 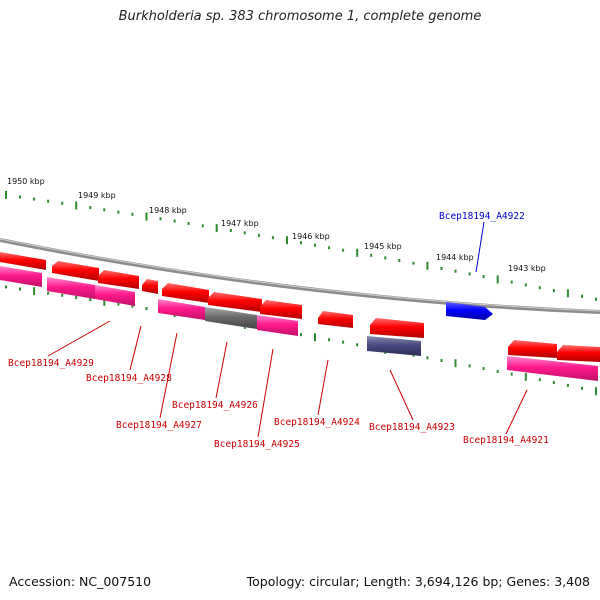 I want to click on gene-label-a4928: Bcep18194_A4928, so click(x=129, y=378).